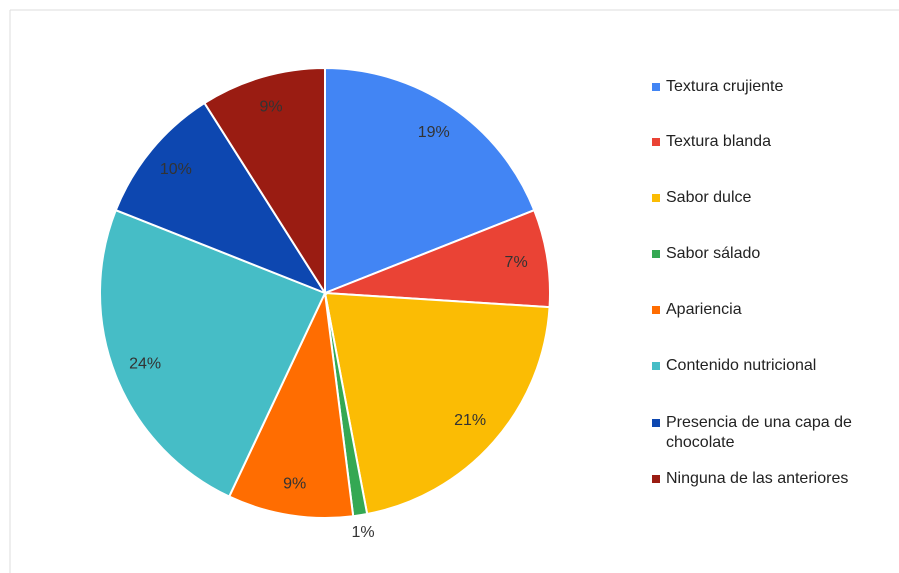 The width and height of the screenshot is (899, 573). Describe the element at coordinates (470, 420) in the screenshot. I see `slice-label: 21%` at that location.